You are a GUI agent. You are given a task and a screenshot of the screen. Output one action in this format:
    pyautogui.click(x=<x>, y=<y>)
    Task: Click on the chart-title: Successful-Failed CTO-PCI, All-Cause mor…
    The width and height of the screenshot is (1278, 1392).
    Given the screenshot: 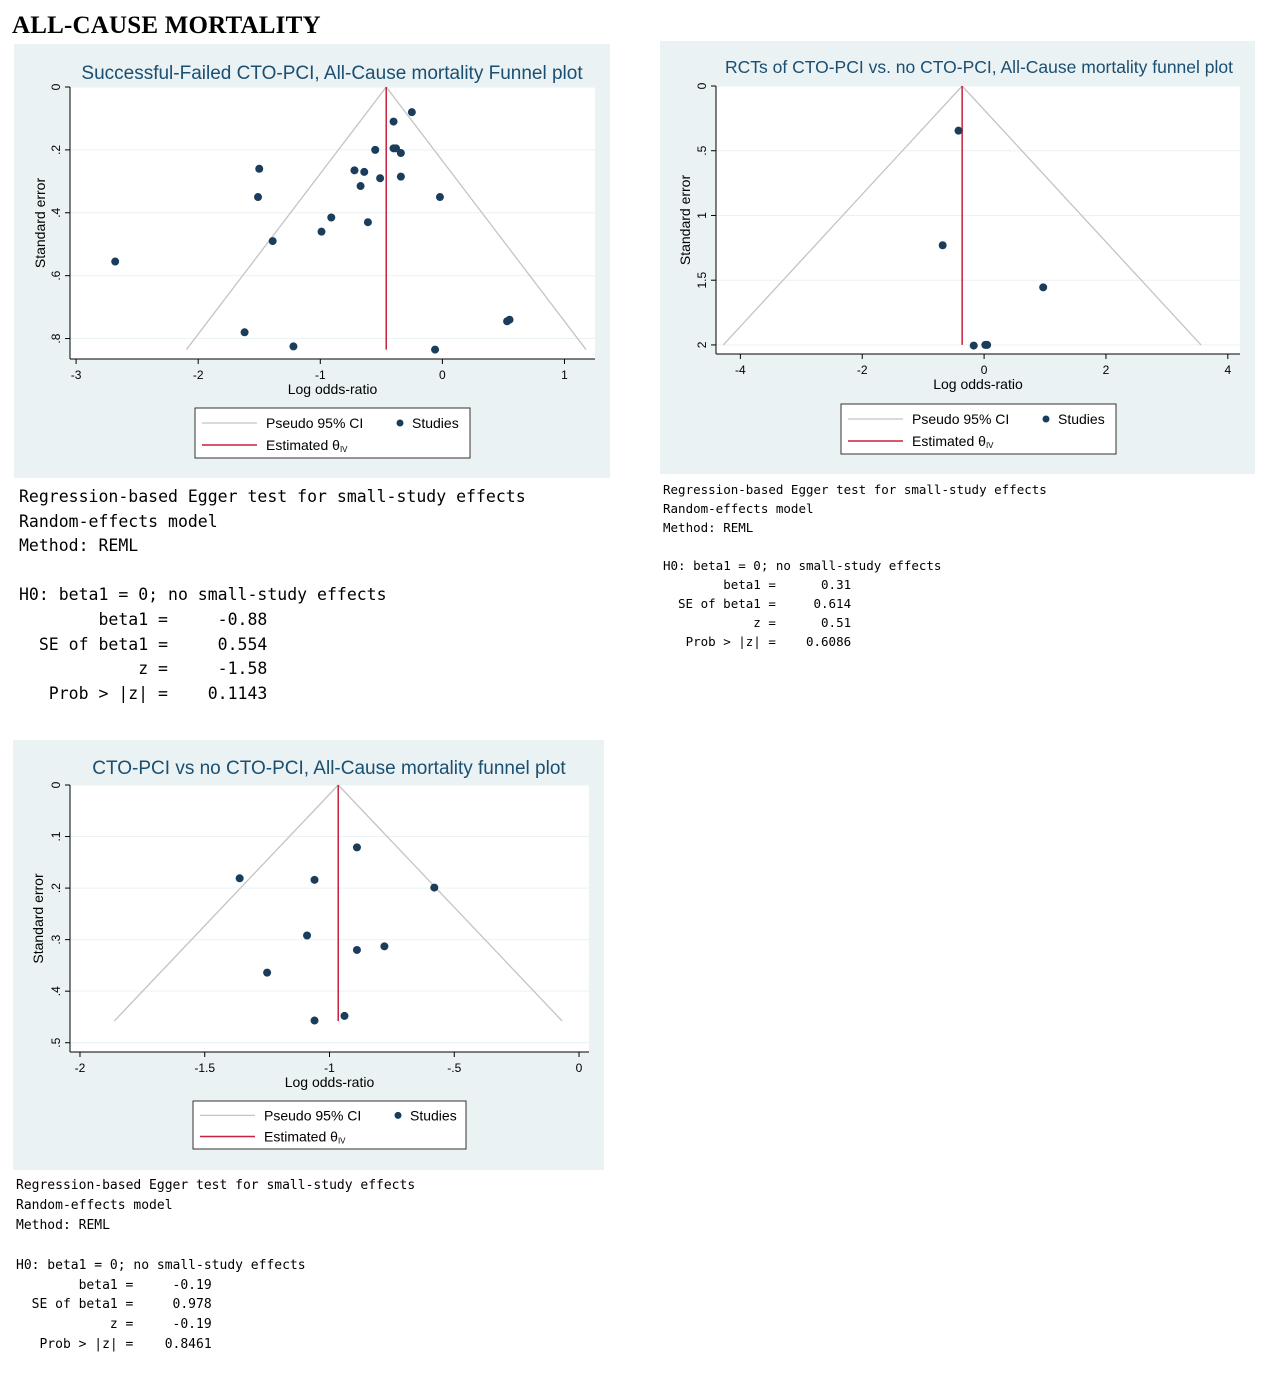 What is the action you would take?
    pyautogui.click(x=332, y=73)
    